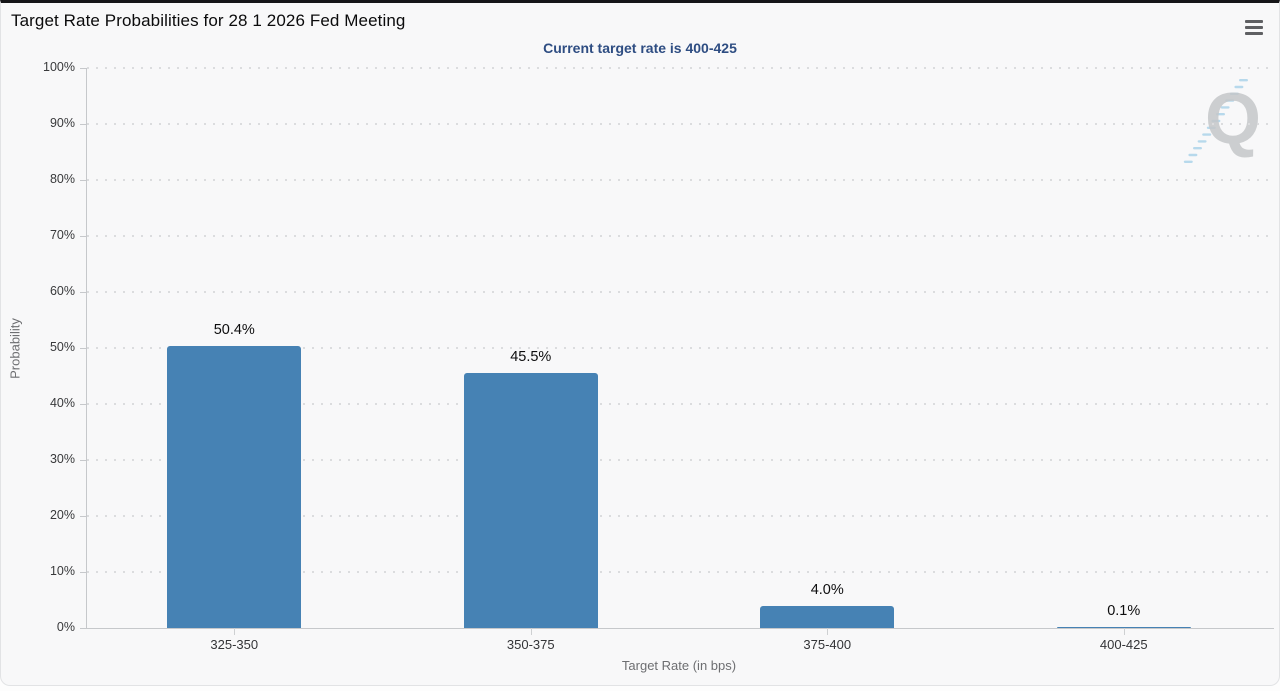 The image size is (1280, 691). I want to click on x-axis-category-label: 350-375, so click(530, 644).